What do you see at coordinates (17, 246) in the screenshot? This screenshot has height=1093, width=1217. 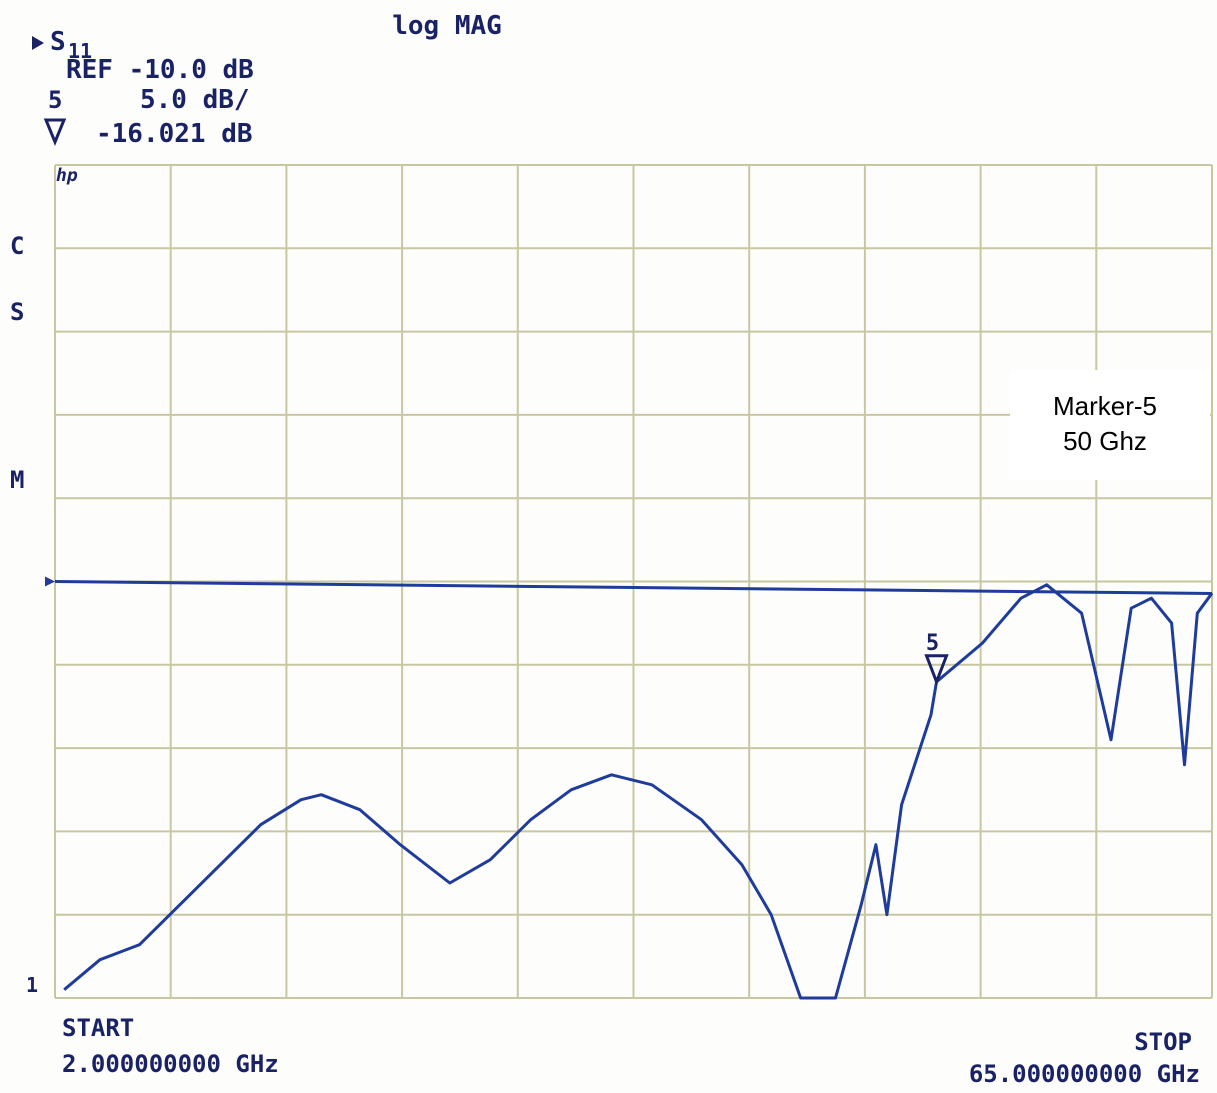 I see `softkey: C` at bounding box center [17, 246].